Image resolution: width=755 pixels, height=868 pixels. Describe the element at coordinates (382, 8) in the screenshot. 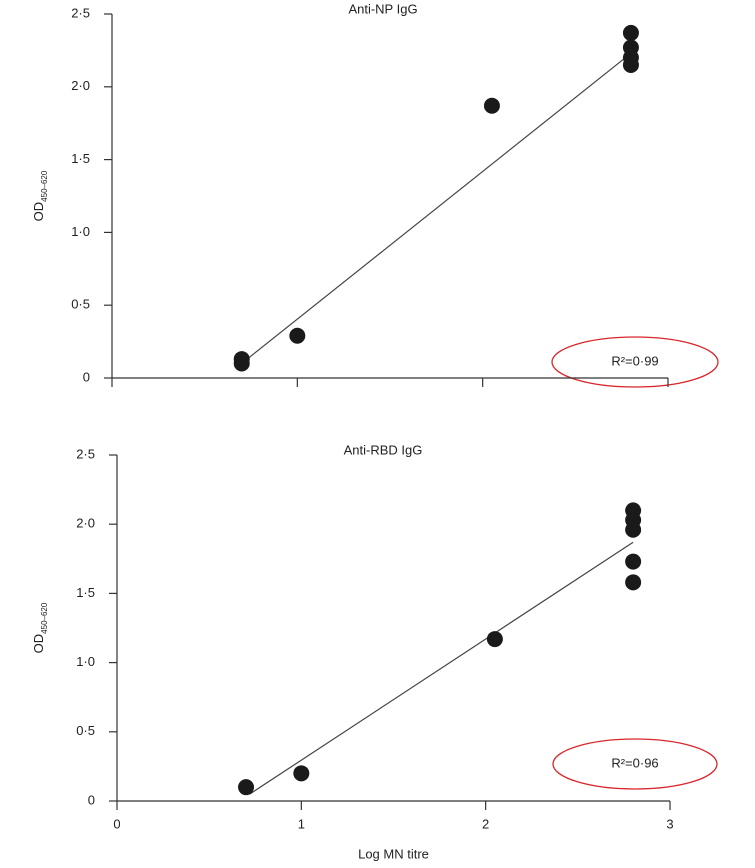

I see `chart-title: Anti-NP IgG` at that location.